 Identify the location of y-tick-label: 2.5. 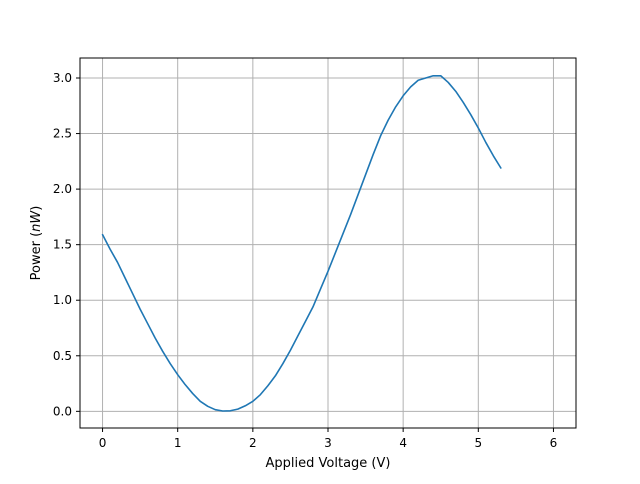
(62, 134).